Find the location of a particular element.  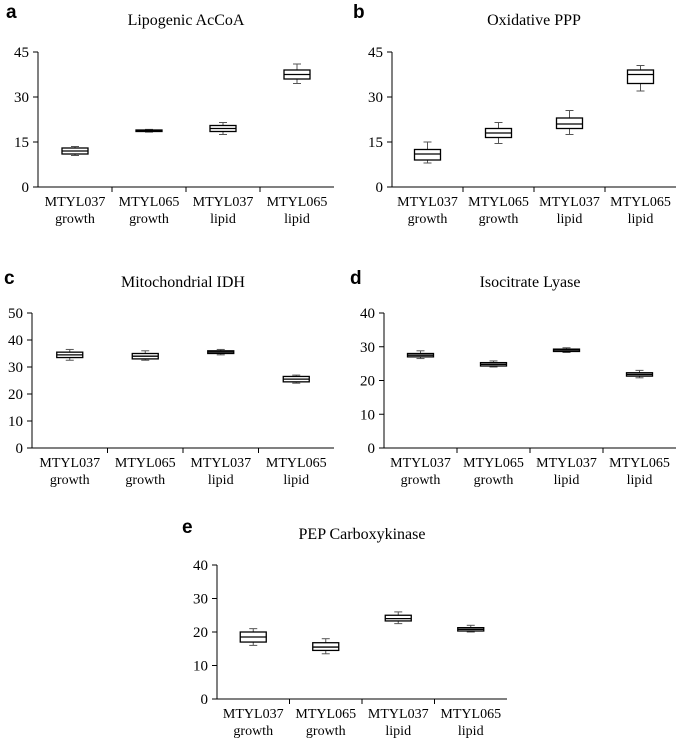

y-tick-label: 50 is located at coordinates (15, 314).